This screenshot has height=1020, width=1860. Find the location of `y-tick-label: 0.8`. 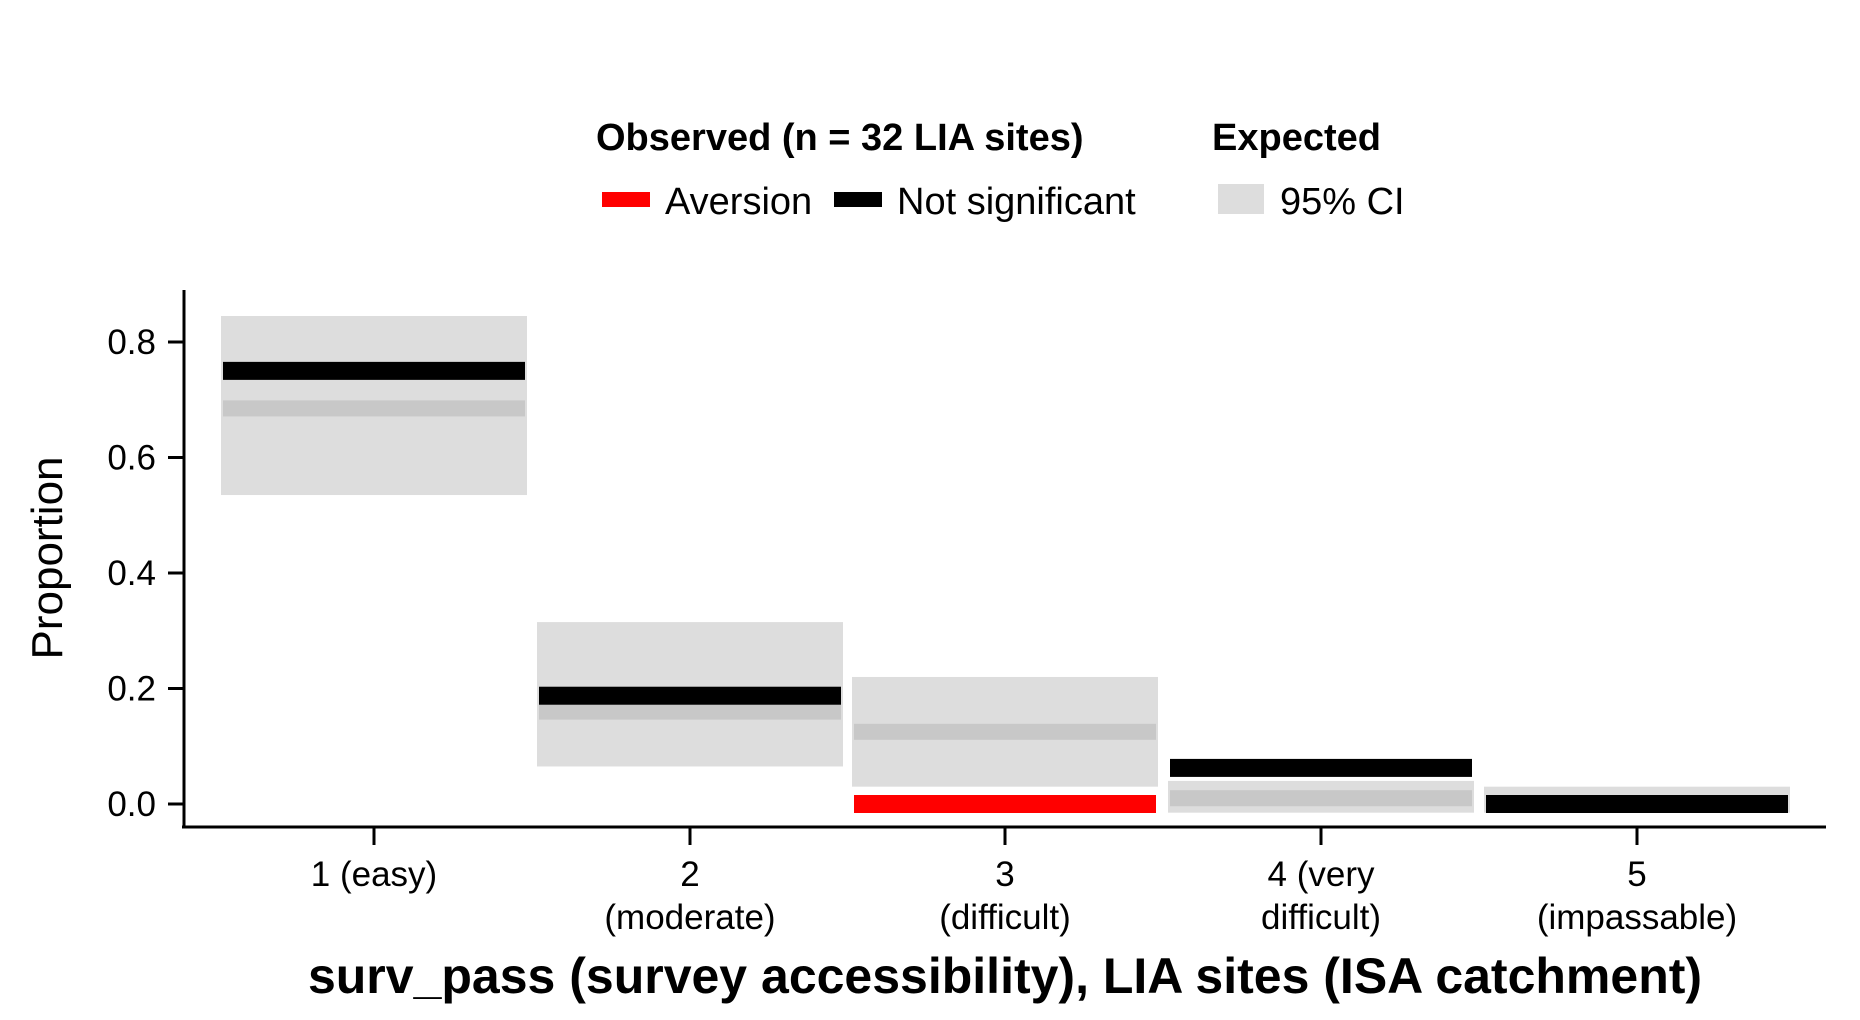

y-tick-label: 0.8 is located at coordinates (131, 342).